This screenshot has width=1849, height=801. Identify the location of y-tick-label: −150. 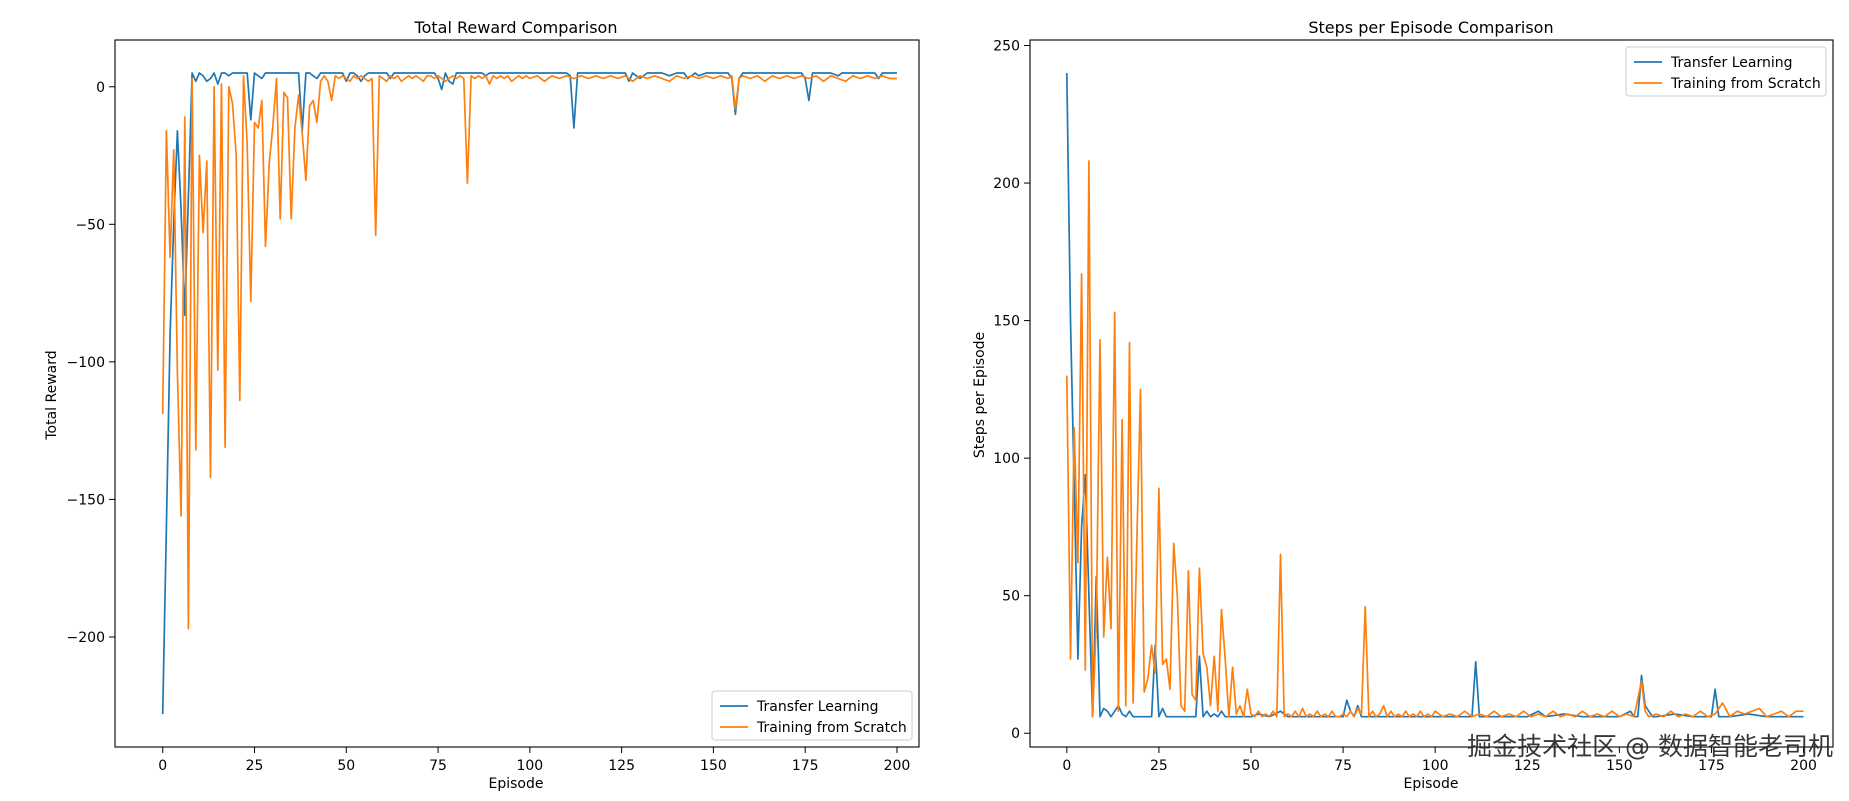
(86, 500).